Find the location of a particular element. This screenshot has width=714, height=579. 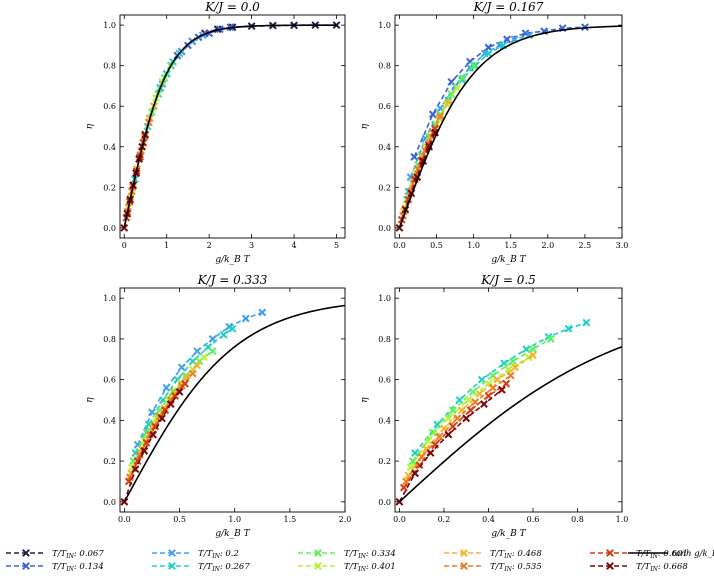

legend-entry-0.668: T/TIN​: 0.668 is located at coordinates (639, 567).